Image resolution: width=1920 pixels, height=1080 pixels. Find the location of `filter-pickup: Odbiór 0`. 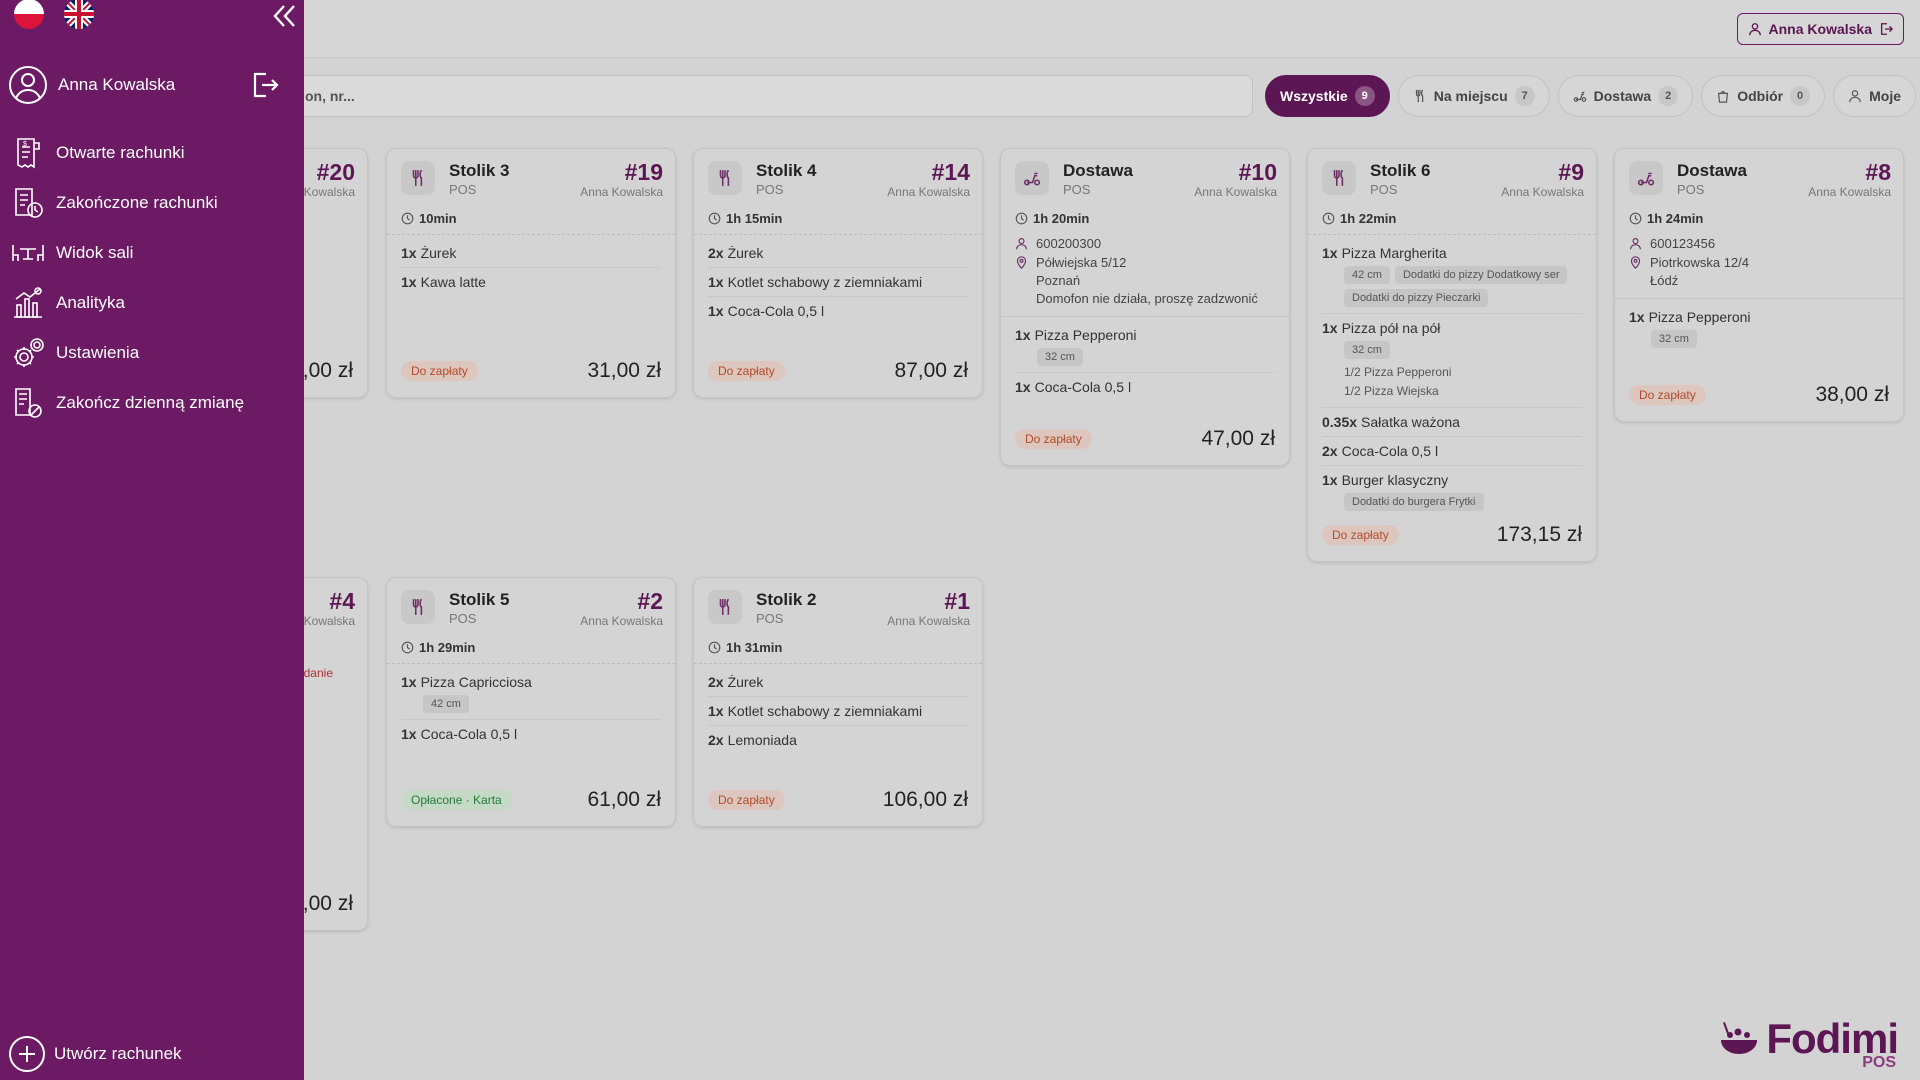

filter-pickup: Odbiór 0 is located at coordinates (1763, 96).